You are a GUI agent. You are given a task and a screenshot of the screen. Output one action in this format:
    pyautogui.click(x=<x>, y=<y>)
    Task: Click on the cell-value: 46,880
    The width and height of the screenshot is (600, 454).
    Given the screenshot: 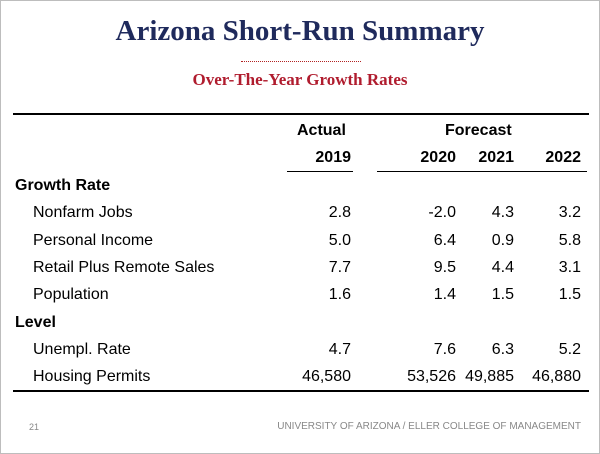 What is the action you would take?
    pyautogui.click(x=556, y=377)
    